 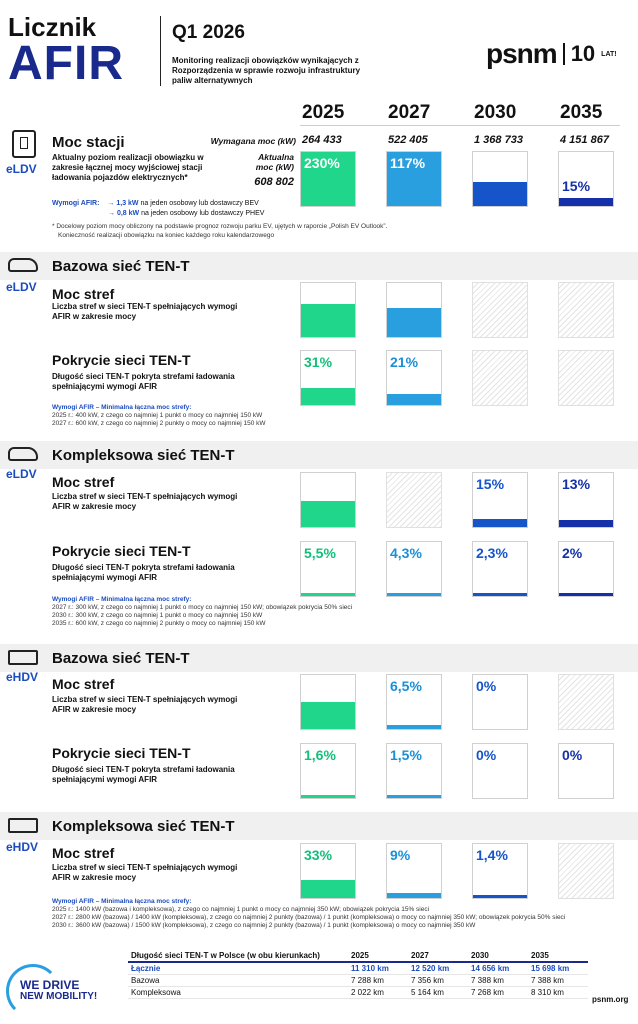 I want to click on table-cell: 15 698 km, so click(x=558, y=968).